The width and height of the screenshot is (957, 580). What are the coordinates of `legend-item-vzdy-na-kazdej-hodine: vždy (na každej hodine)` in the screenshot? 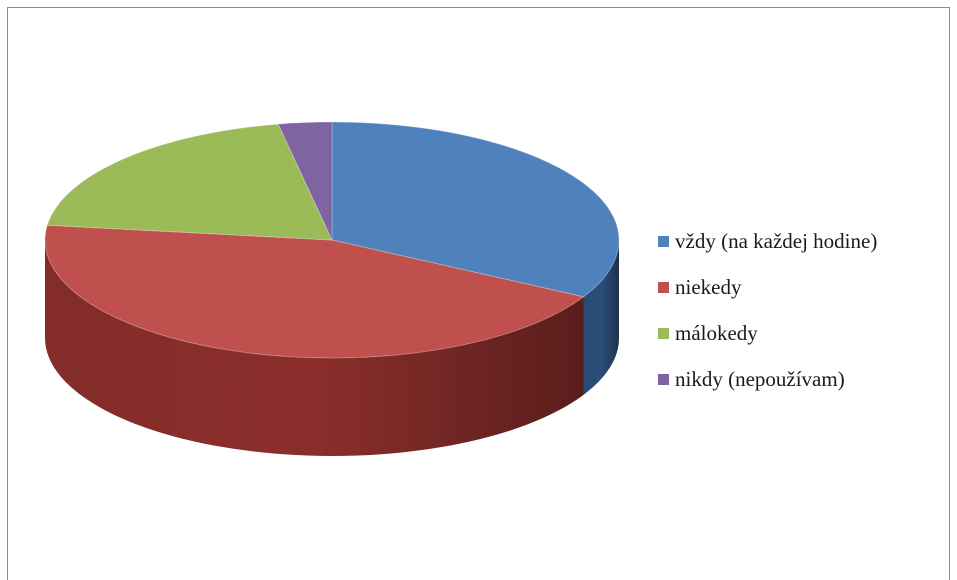 It's located at (767, 241).